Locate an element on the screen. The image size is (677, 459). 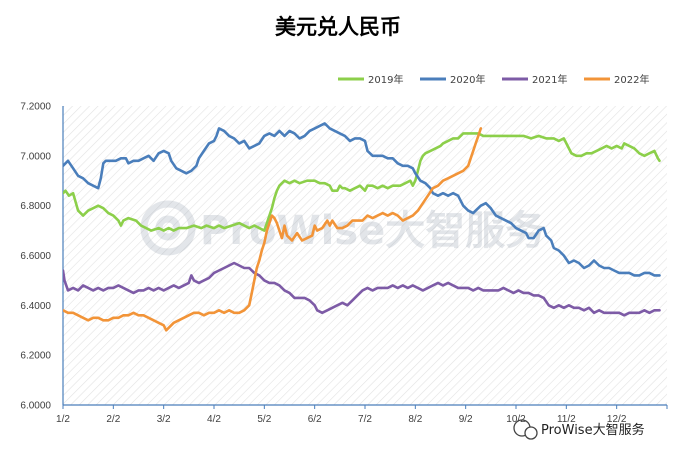
legend-label: 2021年 is located at coordinates (549, 79).